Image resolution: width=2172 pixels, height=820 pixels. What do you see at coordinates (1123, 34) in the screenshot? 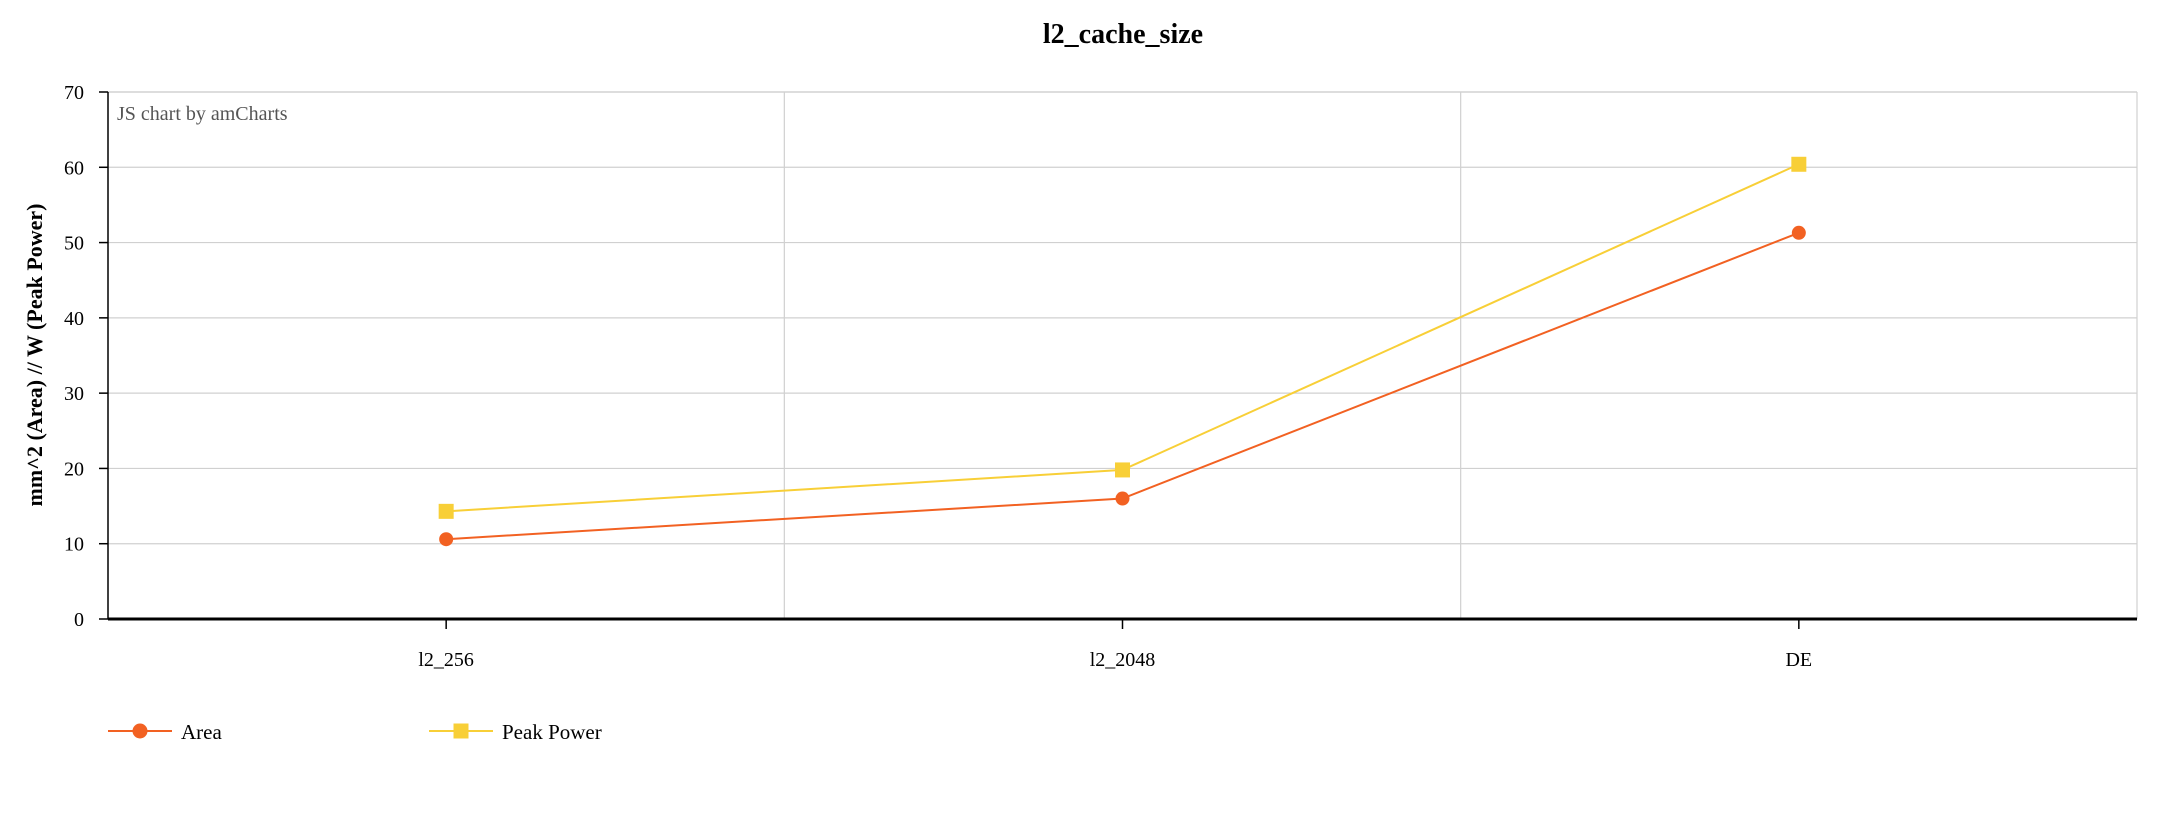
I see `chart-title: l2_cache_size` at bounding box center [1123, 34].